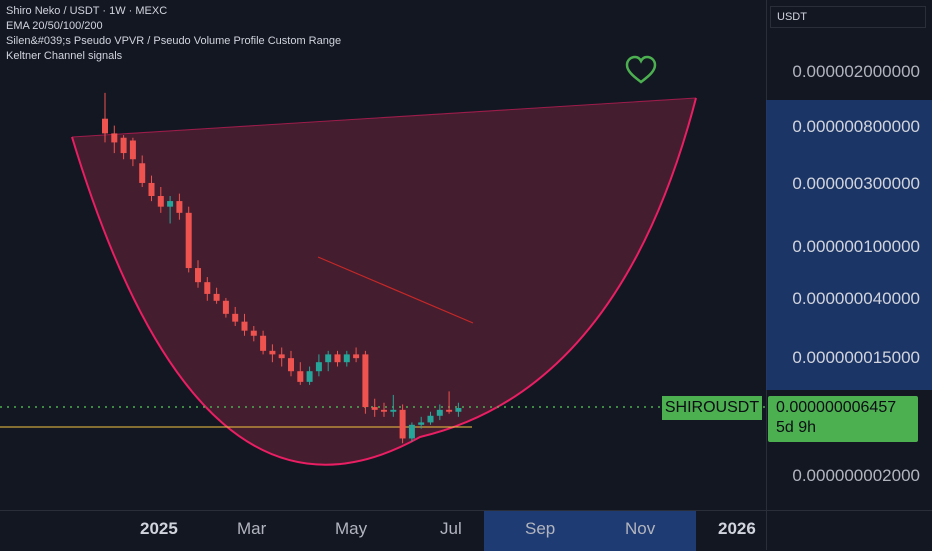 This screenshot has height=551, width=932. Describe the element at coordinates (856, 475) in the screenshot. I see `price-label: 0.000000002000` at that location.